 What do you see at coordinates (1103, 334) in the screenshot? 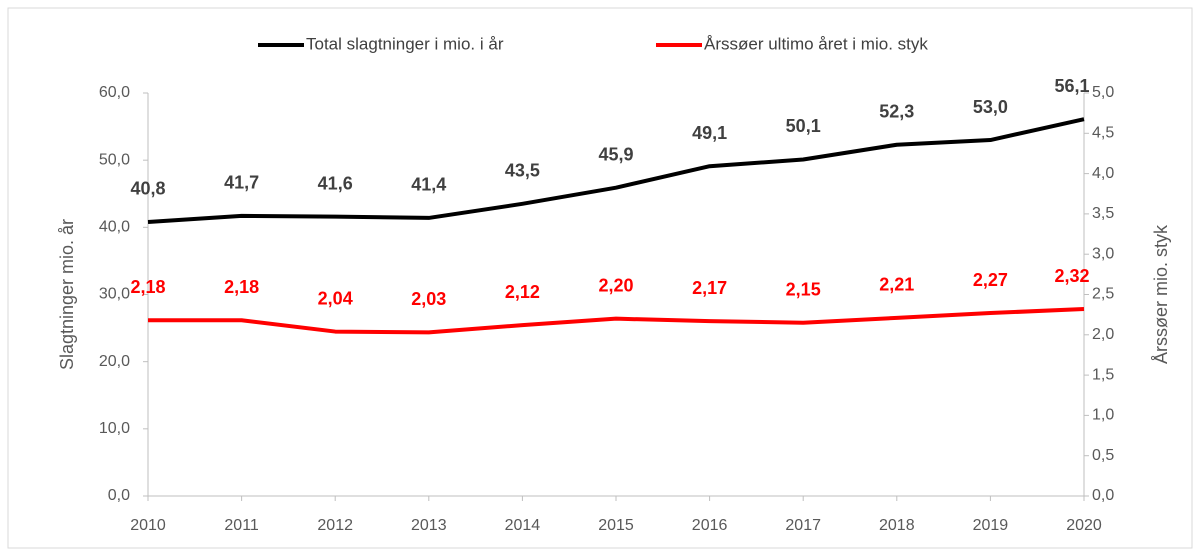
I see `y2-tick-label: 2,0` at bounding box center [1103, 334].